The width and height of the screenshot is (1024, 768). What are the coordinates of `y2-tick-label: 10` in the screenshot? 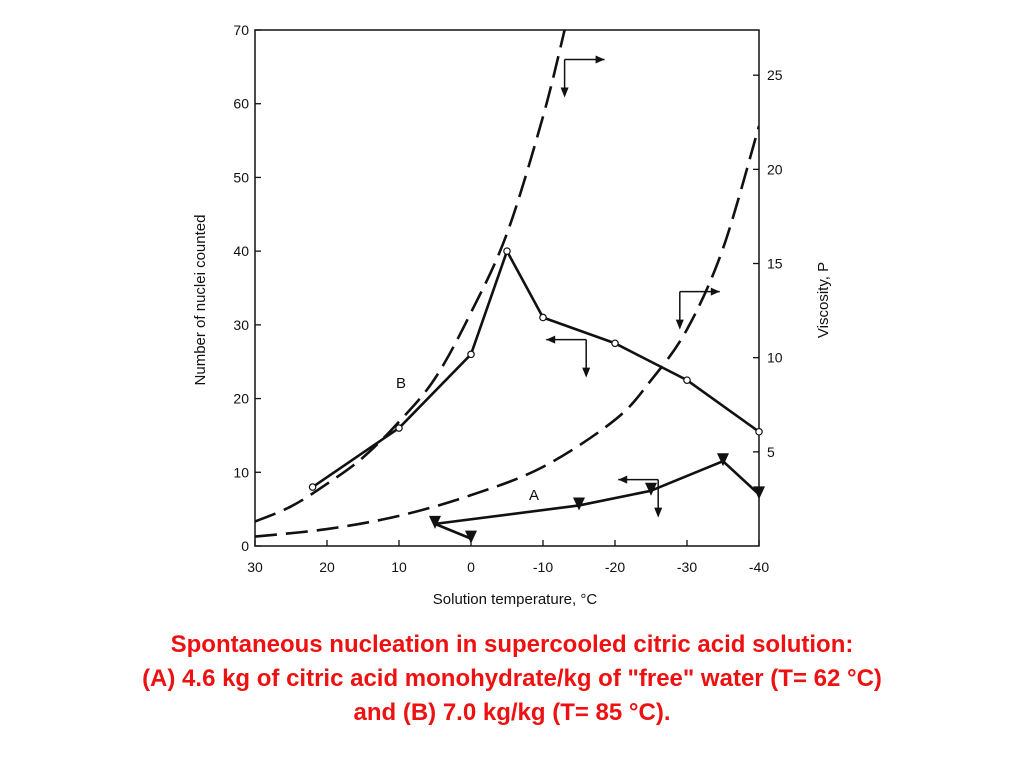 It's located at (775, 358).